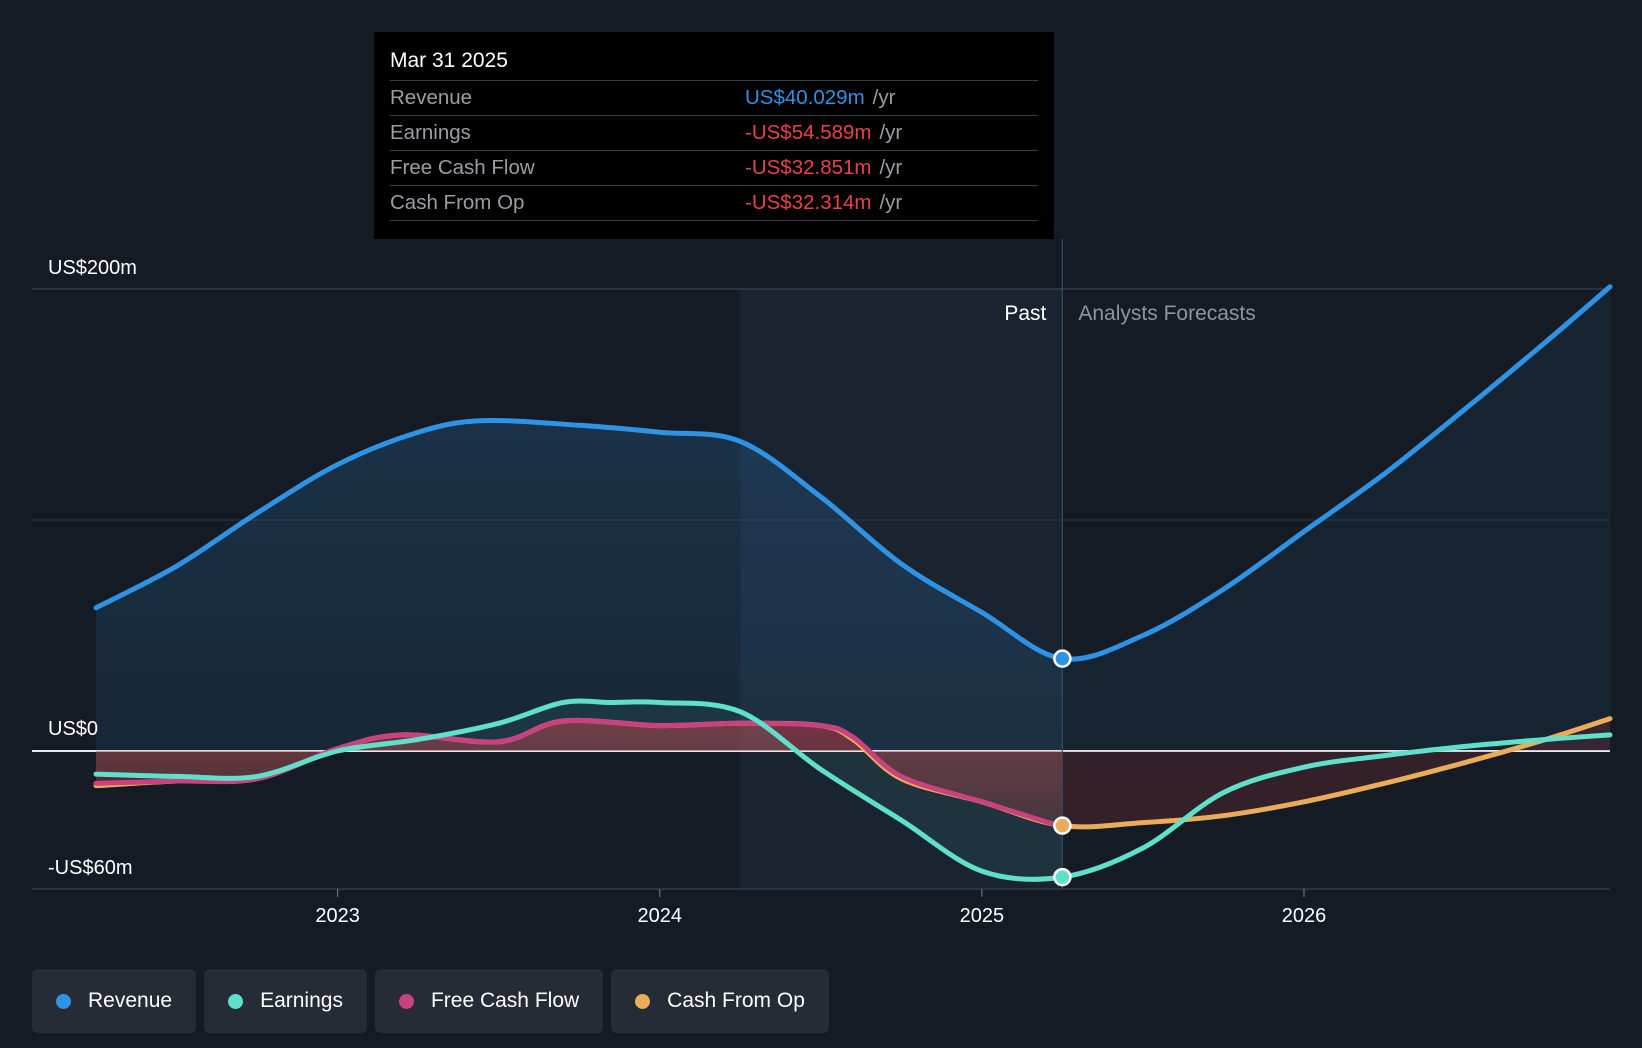 The height and width of the screenshot is (1048, 1642). What do you see at coordinates (337, 916) in the screenshot?
I see `x-tick-label: 2023` at bounding box center [337, 916].